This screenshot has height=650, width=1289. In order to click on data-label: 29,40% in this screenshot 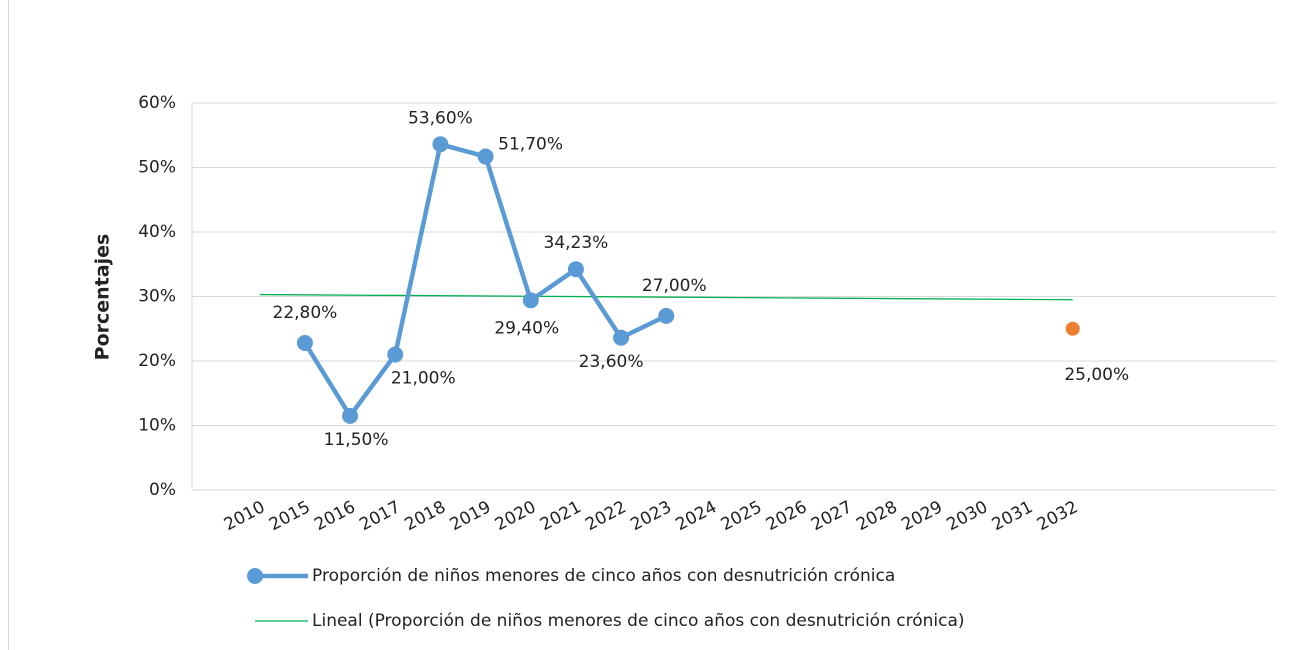, I will do `click(526, 328)`.